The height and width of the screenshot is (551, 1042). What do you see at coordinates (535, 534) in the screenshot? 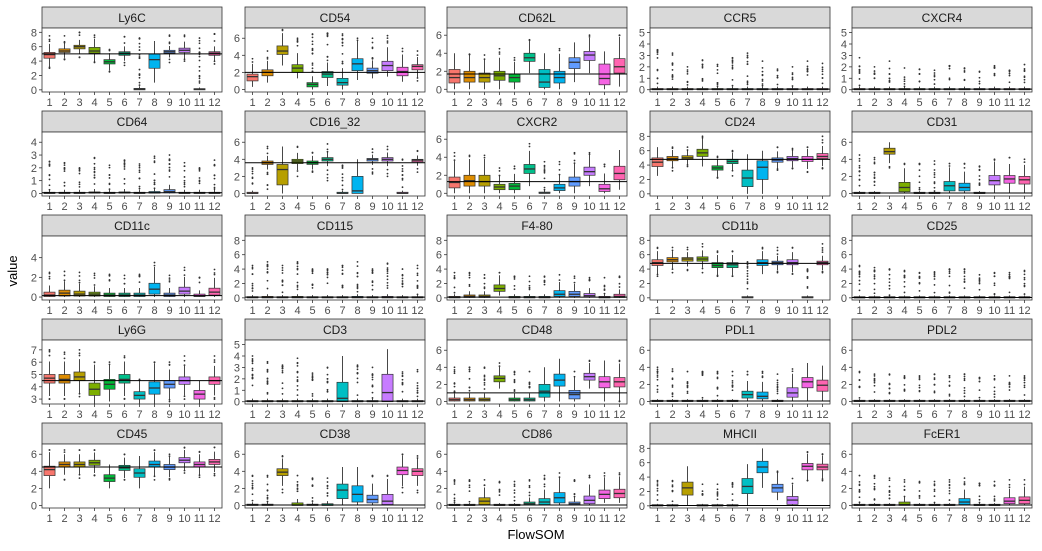
I see `x-axis-title: FlowSOM` at bounding box center [535, 534].